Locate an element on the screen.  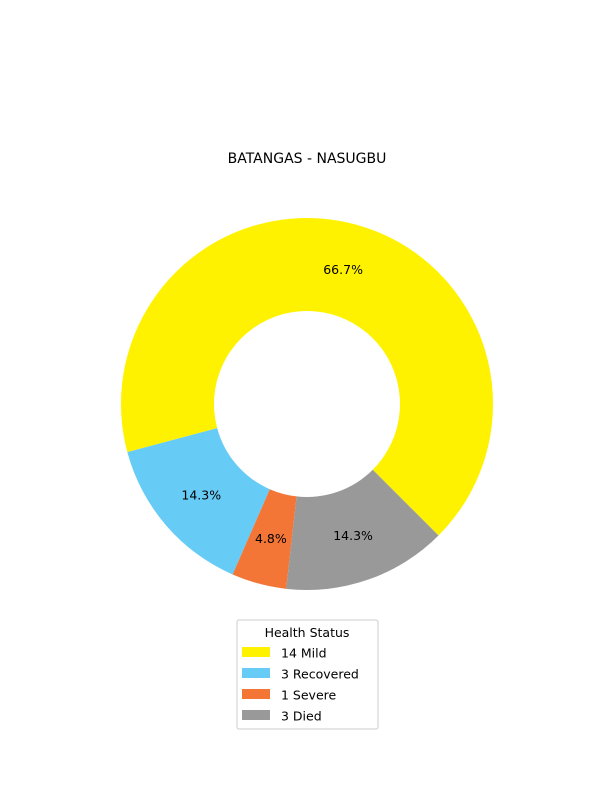
legend-frame is located at coordinates (307, 674).